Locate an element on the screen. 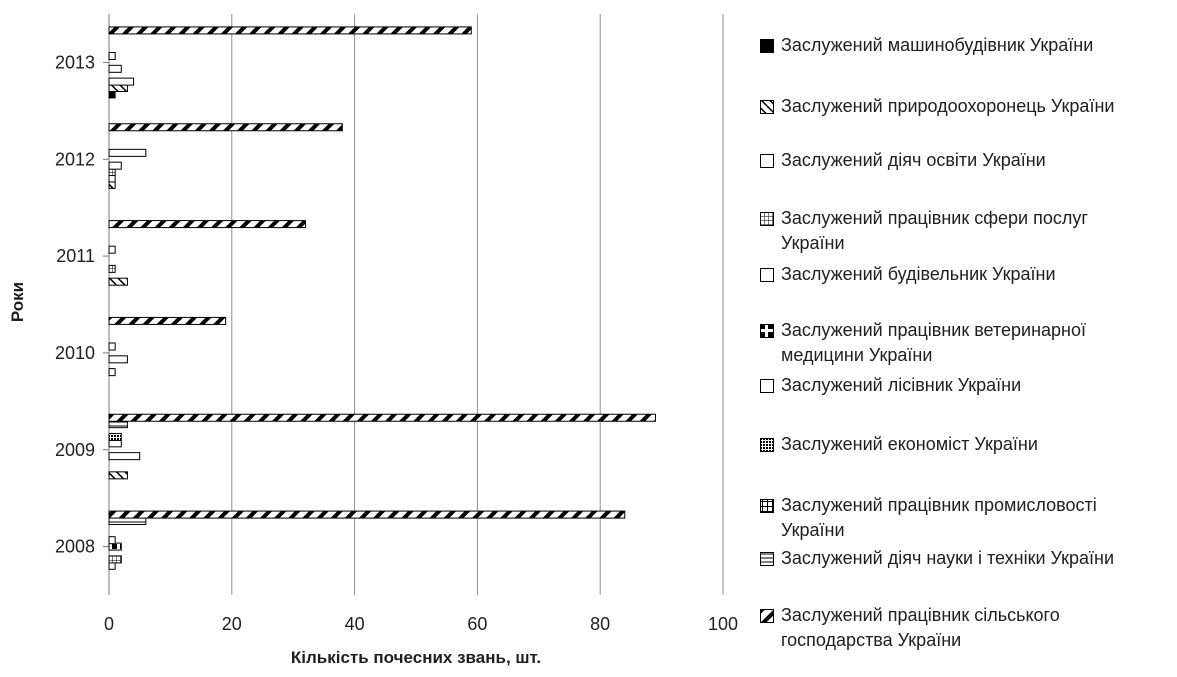 Image resolution: width=1177 pixels, height=677 pixels. legend-label: Заслужений діяч науки і техніки України is located at coordinates (948, 558).